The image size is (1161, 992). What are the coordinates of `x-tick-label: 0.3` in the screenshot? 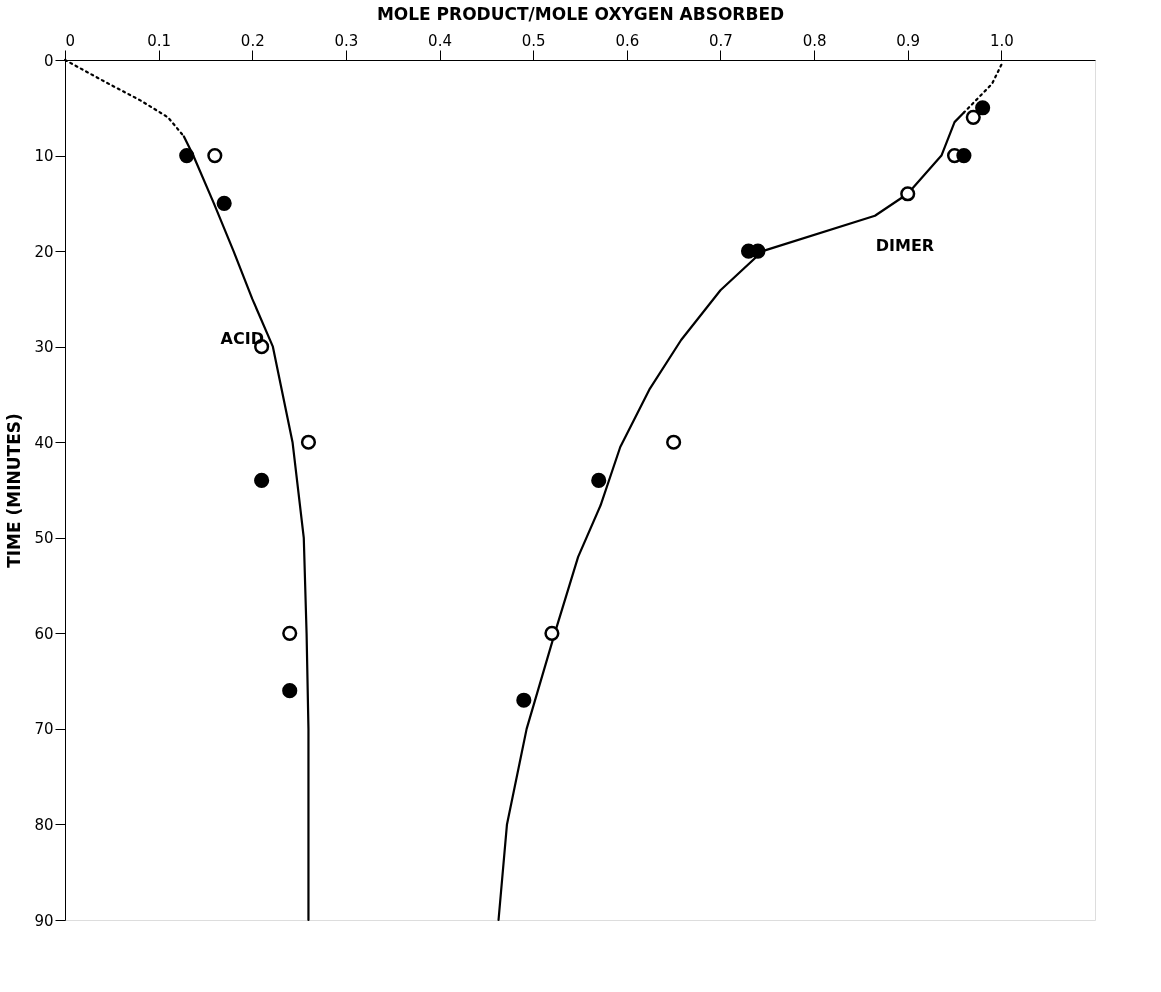 It's located at (346, 40).